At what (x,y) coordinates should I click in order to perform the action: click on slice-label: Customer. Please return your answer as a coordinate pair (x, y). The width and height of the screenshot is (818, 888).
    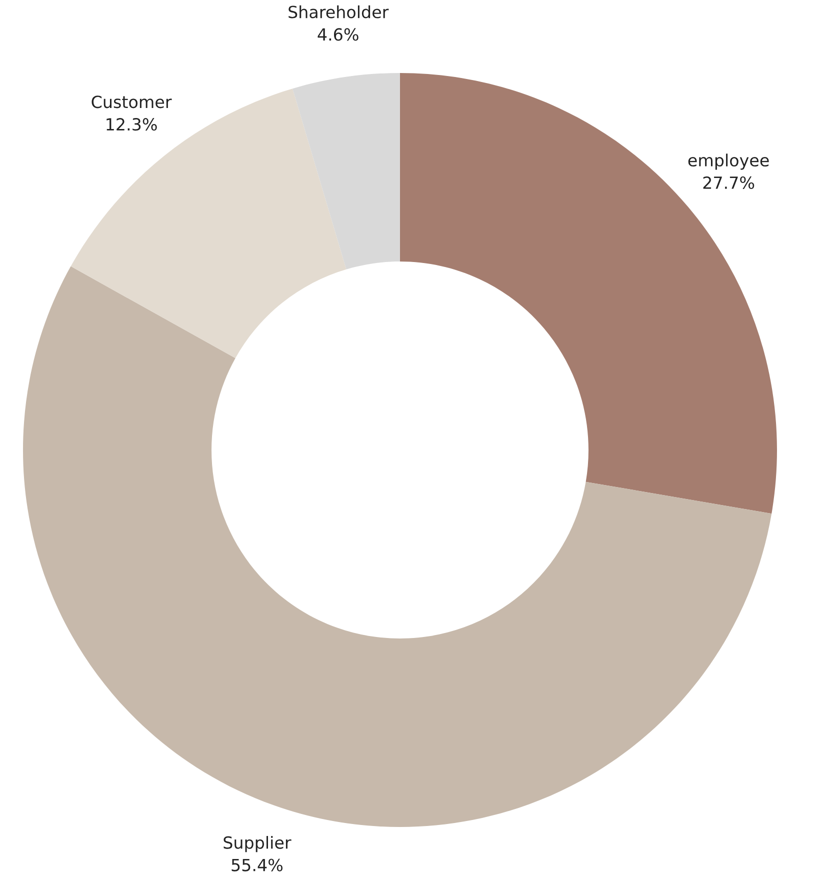
    Looking at the image, I should click on (132, 102).